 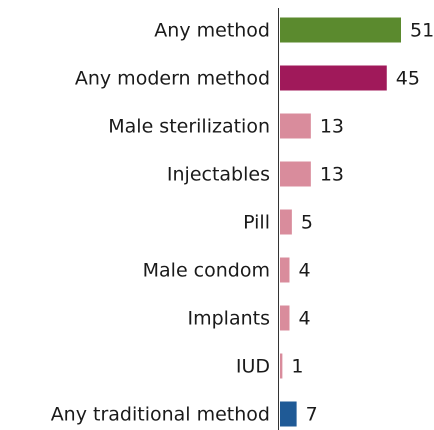 I want to click on category-label: Male condom, so click(x=206, y=271).